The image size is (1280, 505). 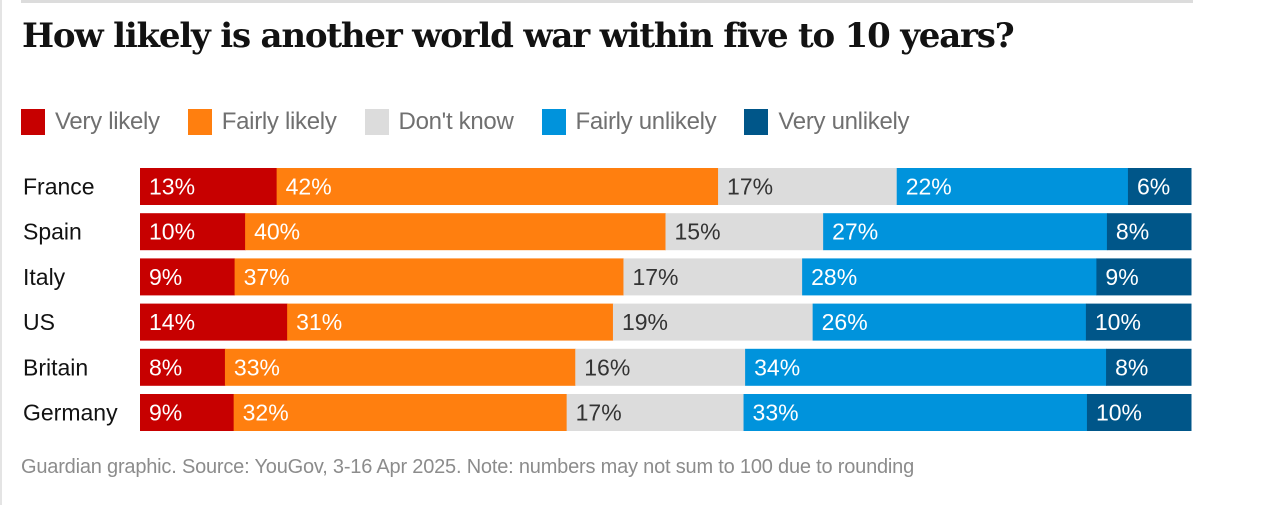 What do you see at coordinates (845, 322) in the screenshot?
I see `data-label: 26%` at bounding box center [845, 322].